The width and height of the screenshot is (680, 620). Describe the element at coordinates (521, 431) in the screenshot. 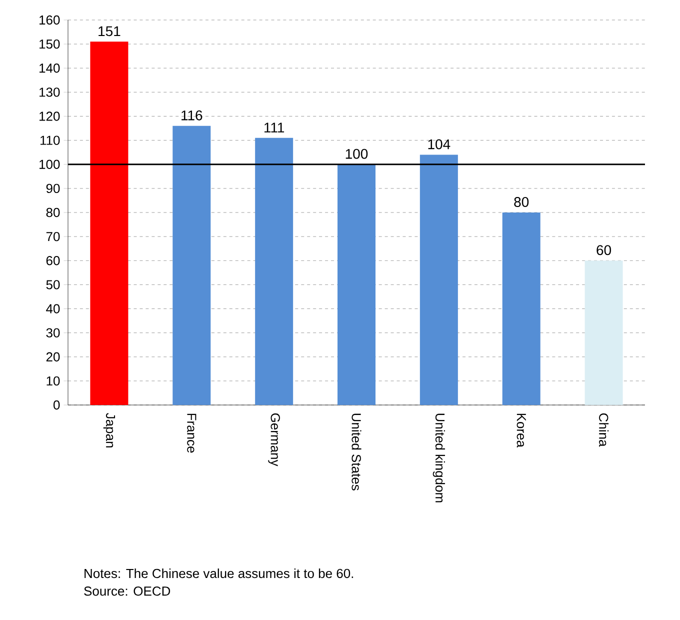

I see `x-tick-label: Korea` at that location.